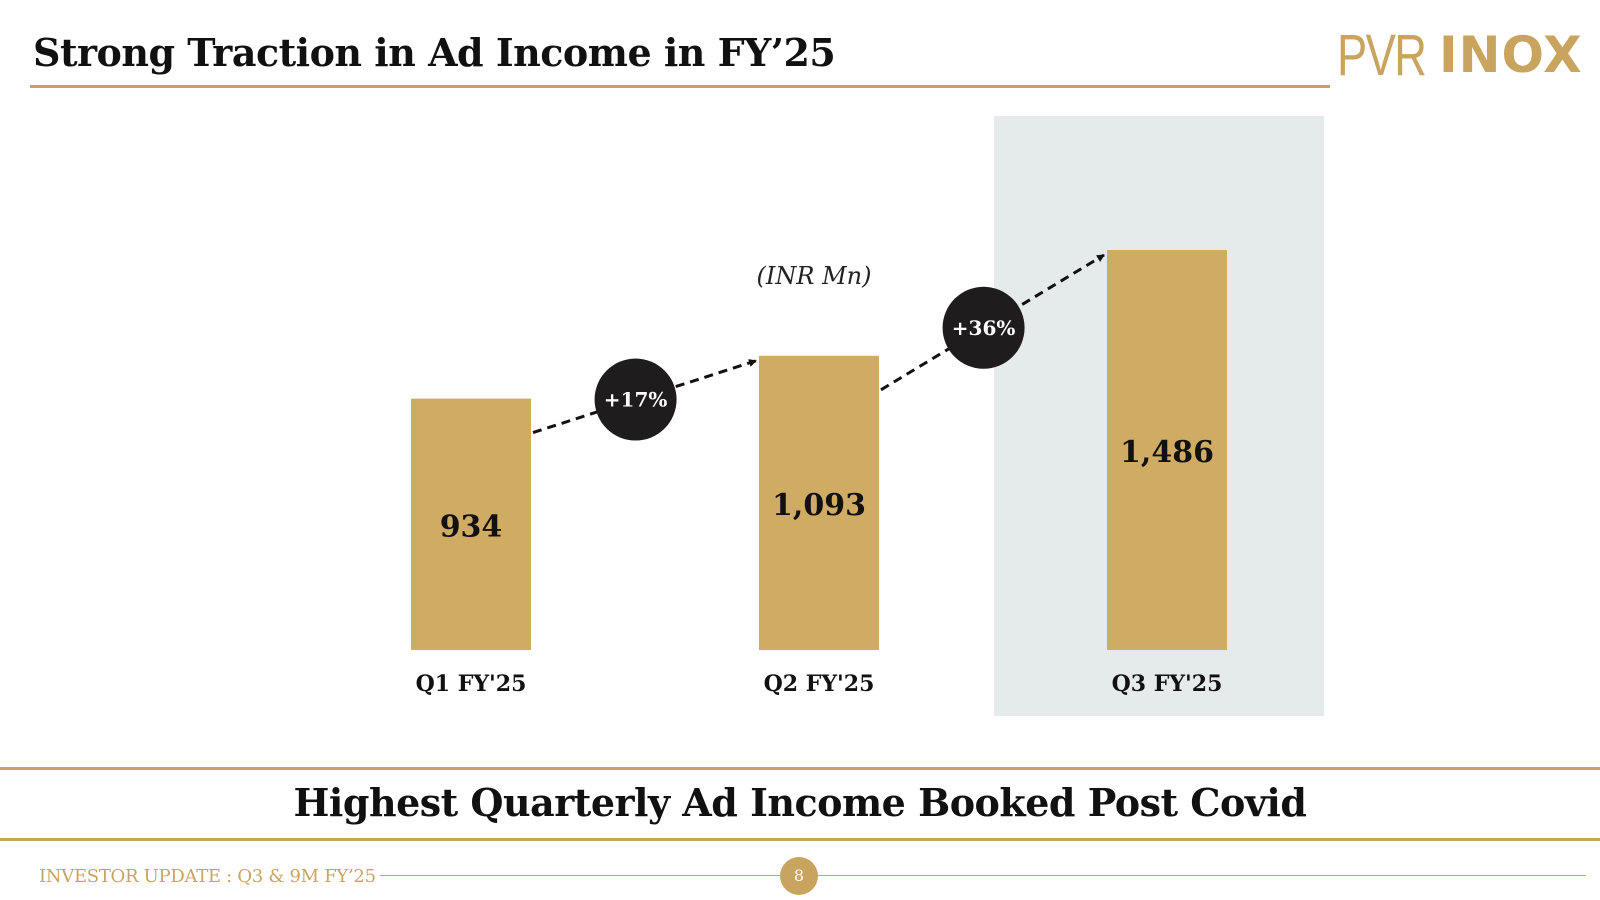 Image resolution: width=1600 pixels, height=900 pixels. What do you see at coordinates (1511, 55) in the screenshot?
I see `logo-inox-text: INOX` at bounding box center [1511, 55].